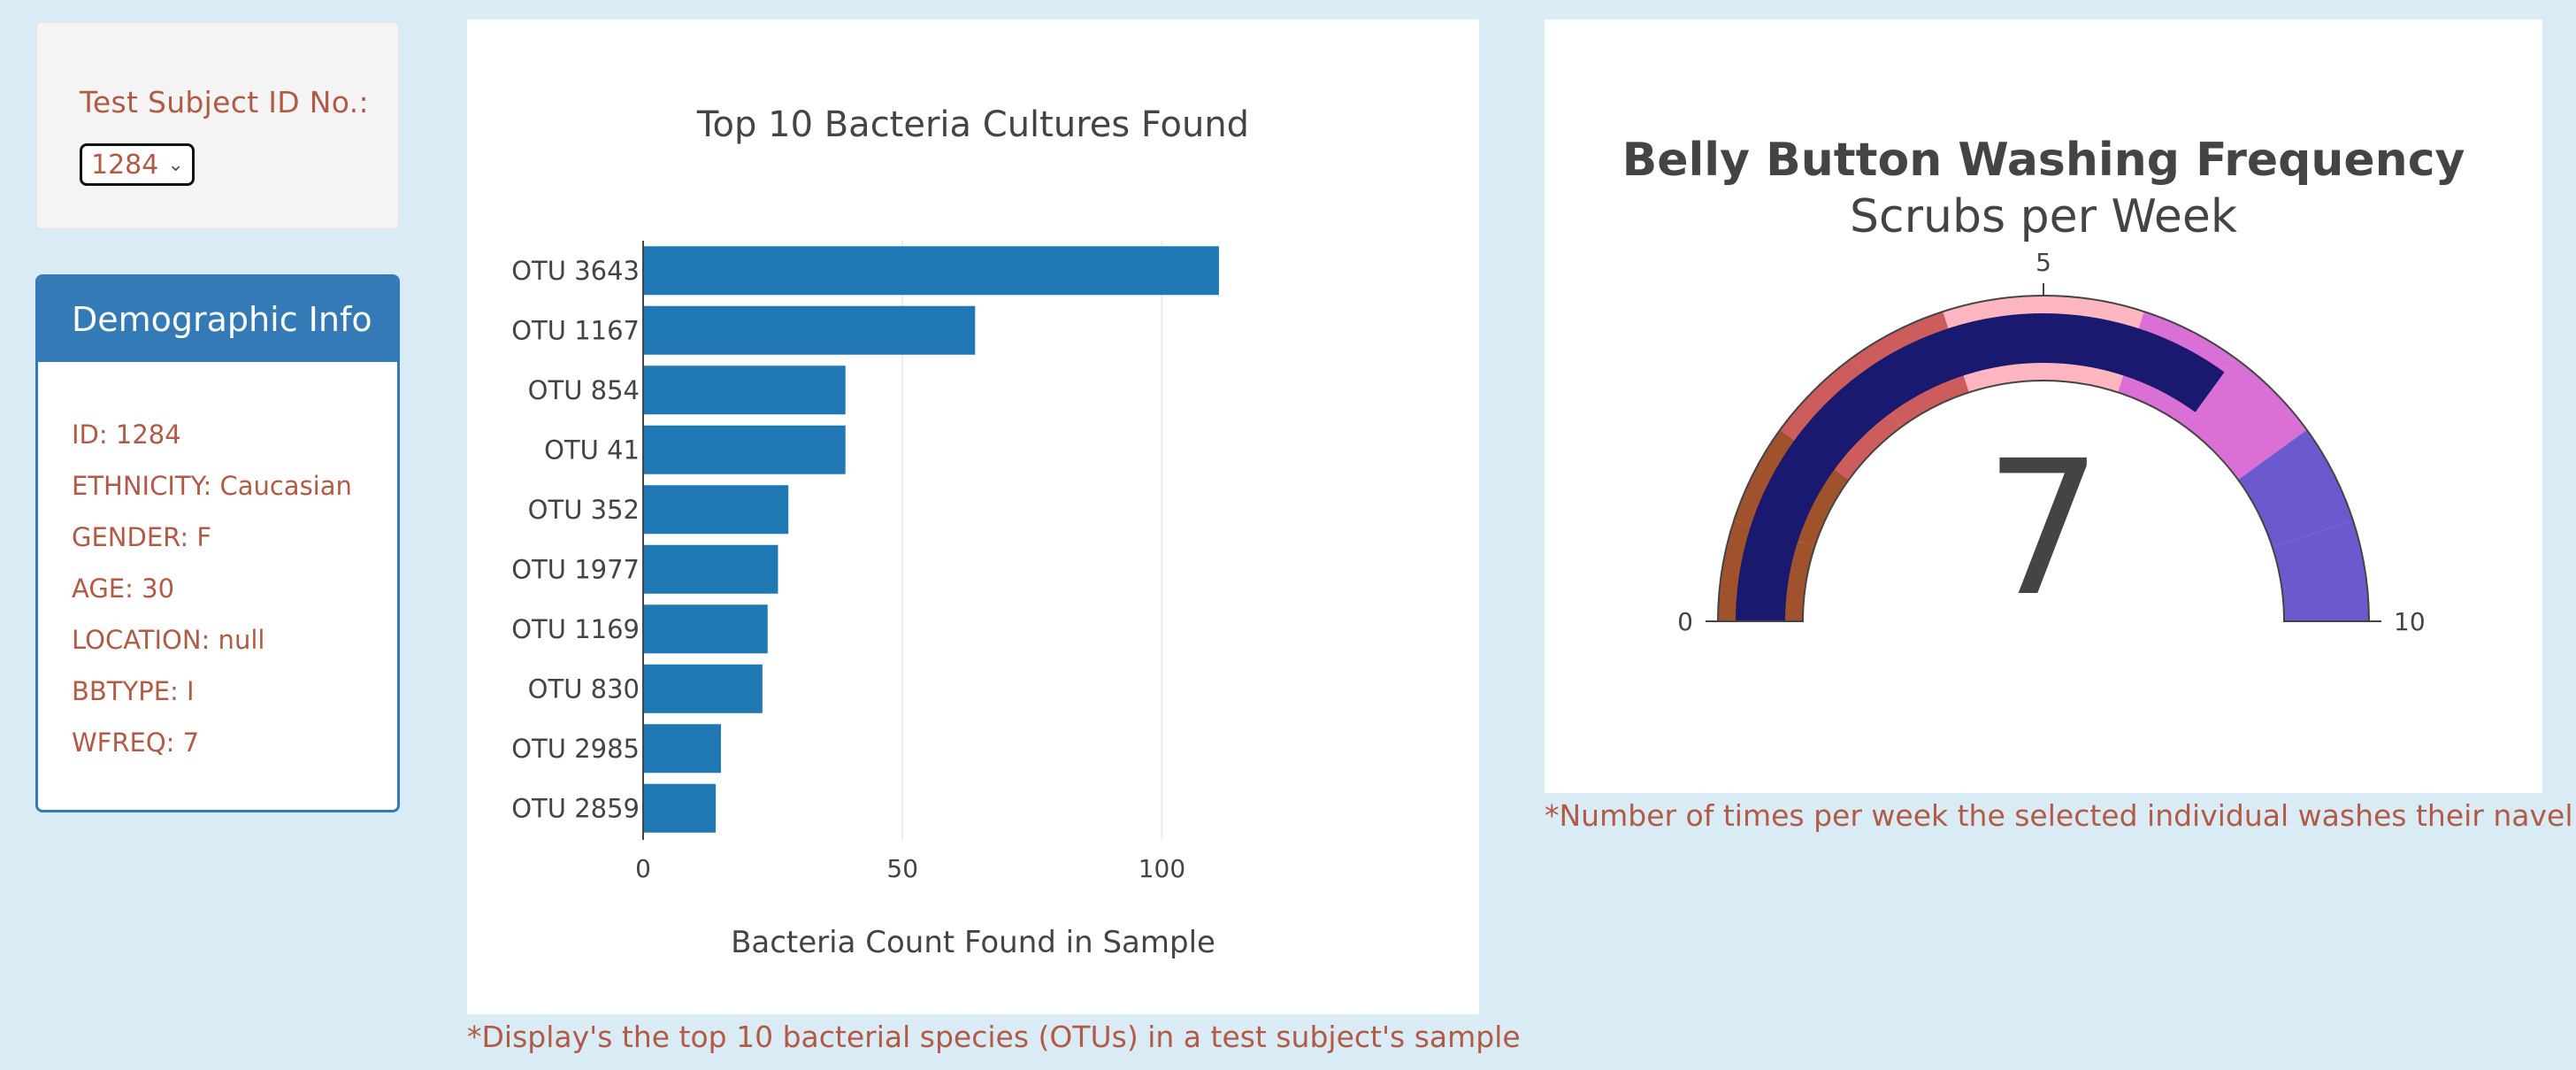 The image size is (2576, 1070). I want to click on demographic-item-wfreq: WFREQ: 7, so click(136, 742).